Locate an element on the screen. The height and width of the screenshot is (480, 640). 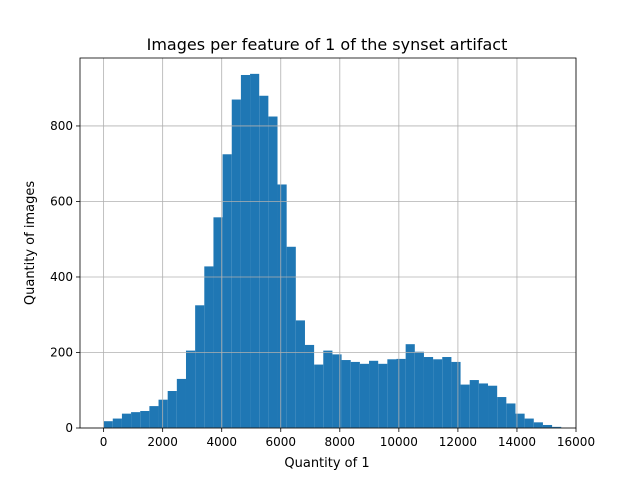
x-tick-label: 6000 is located at coordinates (280, 442).